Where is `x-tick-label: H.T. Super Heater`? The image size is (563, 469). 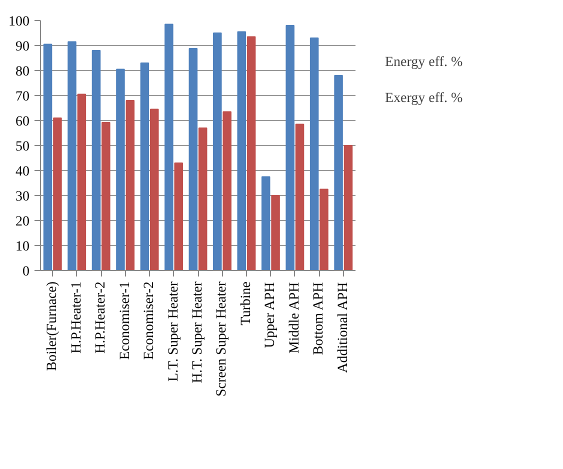 x-tick-label: H.T. Super Heater is located at coordinates (198, 332).